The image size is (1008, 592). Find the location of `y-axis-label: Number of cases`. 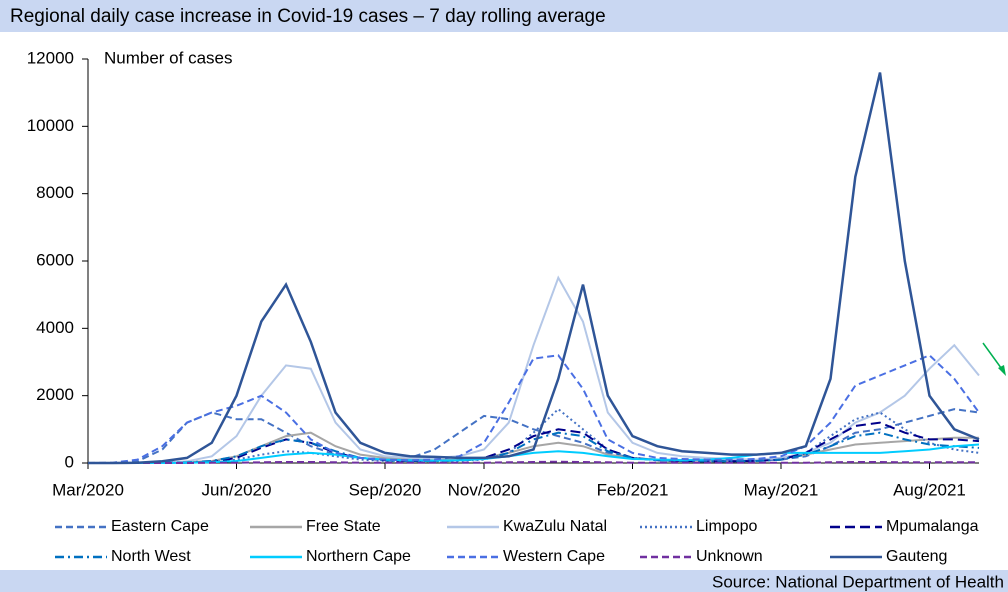

y-axis-label: Number of cases is located at coordinates (168, 57).